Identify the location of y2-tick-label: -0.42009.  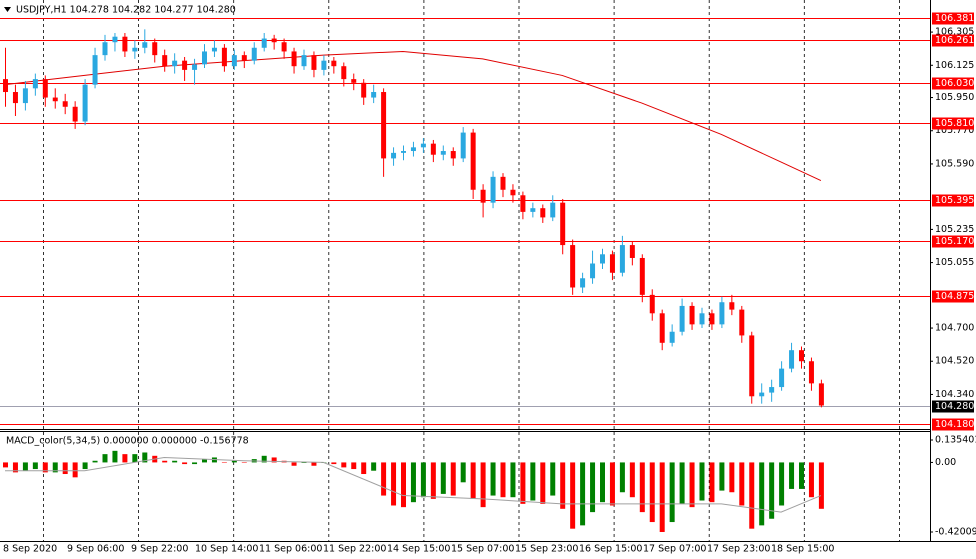
(955, 532).